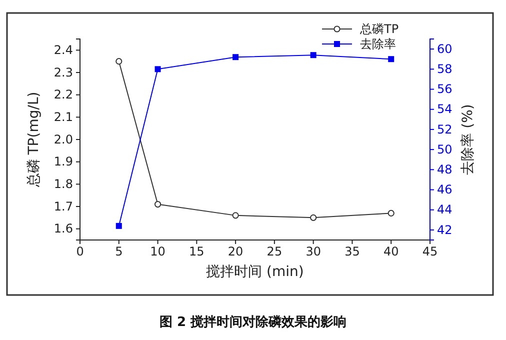  What do you see at coordinates (274, 251) in the screenshot?
I see `x-tick-label: 25` at bounding box center [274, 251].